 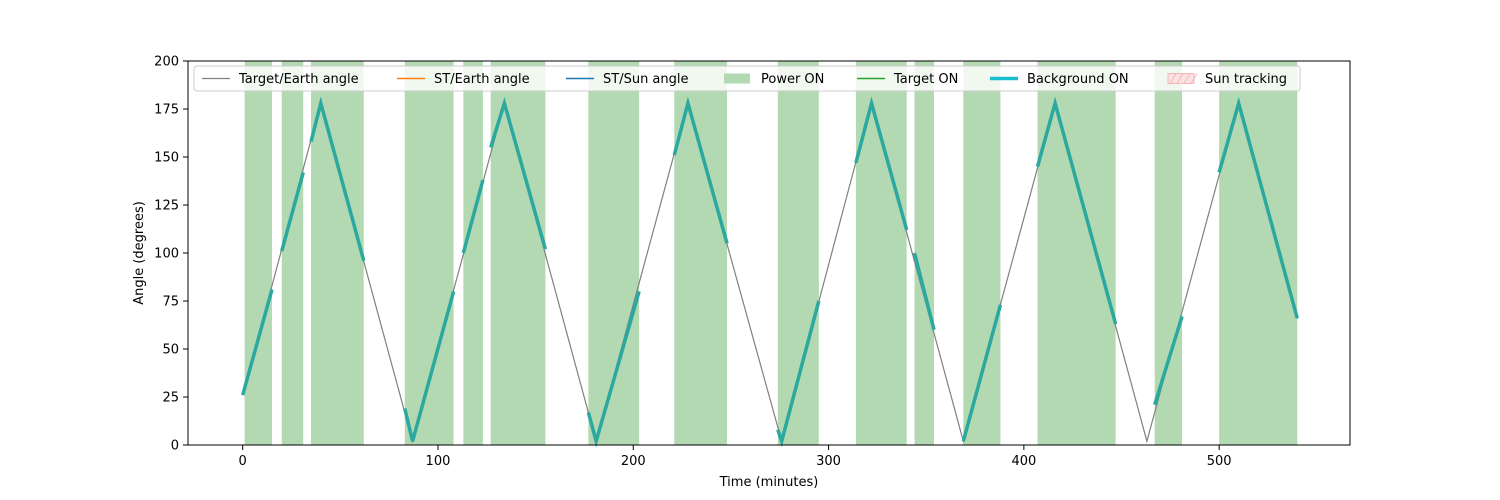 I want to click on x-tick-label-500: 500, so click(x=1219, y=461).